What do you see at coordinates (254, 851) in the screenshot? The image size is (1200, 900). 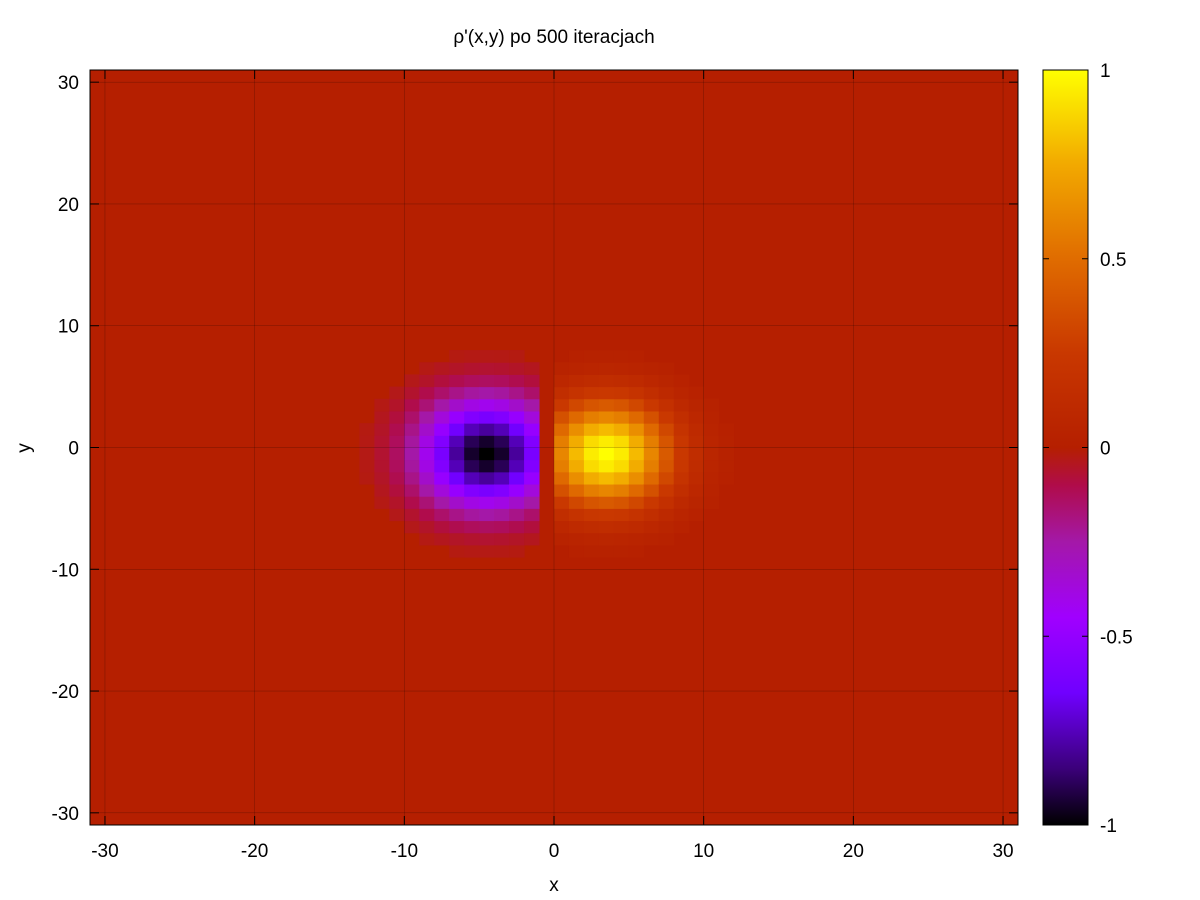 I see `x-tick-label: -20` at bounding box center [254, 851].